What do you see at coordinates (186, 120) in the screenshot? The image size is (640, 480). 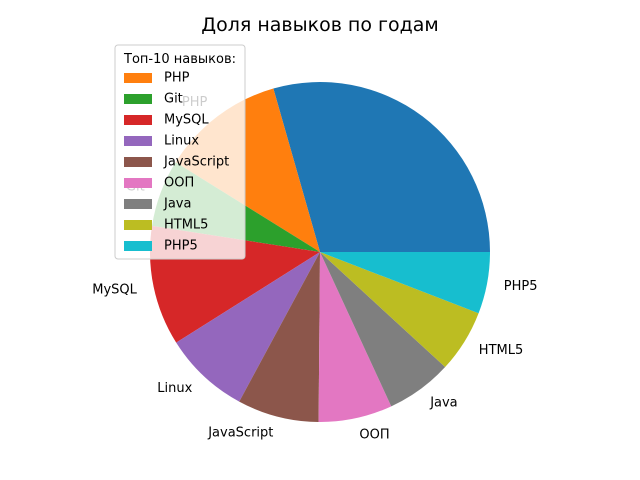 I see `legend-label: MySQL` at bounding box center [186, 120].